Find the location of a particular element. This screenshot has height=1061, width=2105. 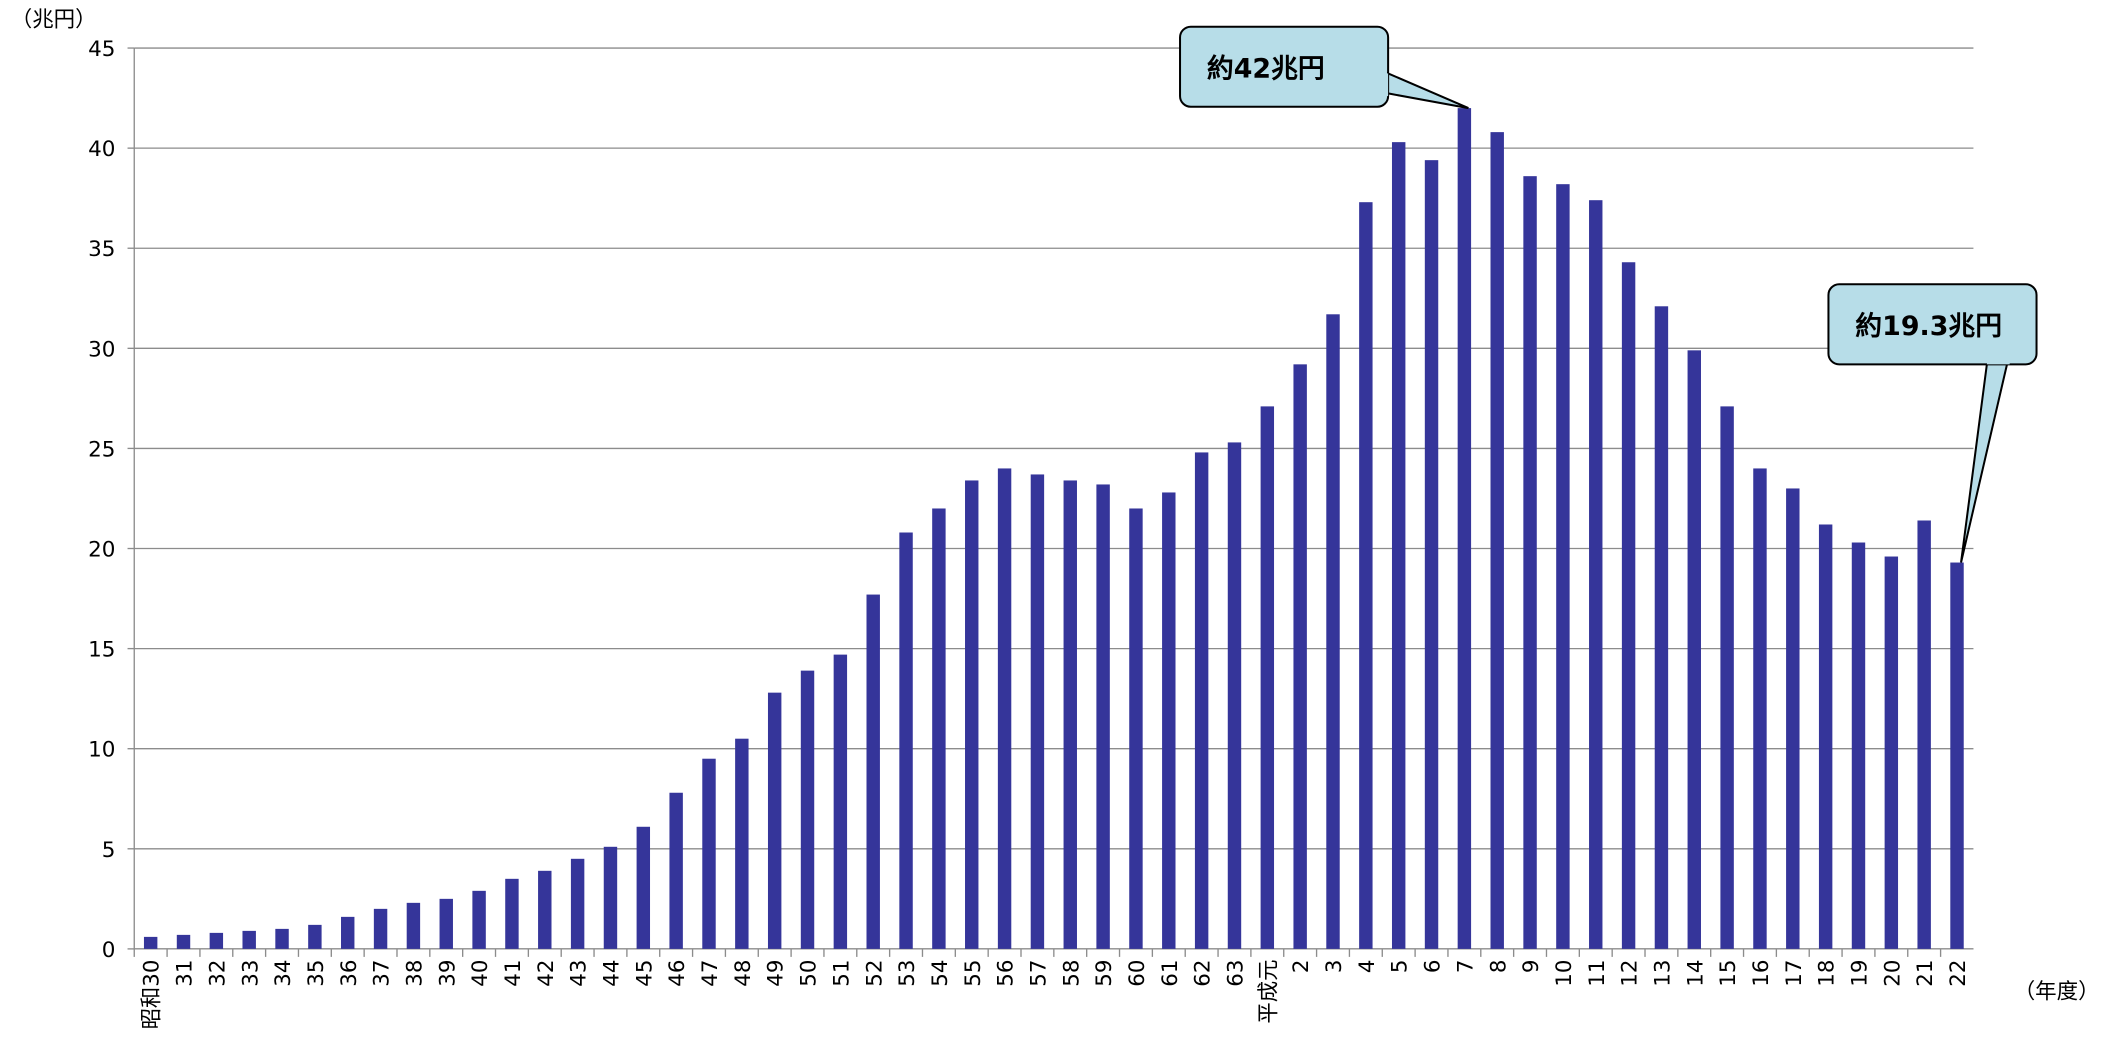

x-tick-label: 21 is located at coordinates (1925, 973).